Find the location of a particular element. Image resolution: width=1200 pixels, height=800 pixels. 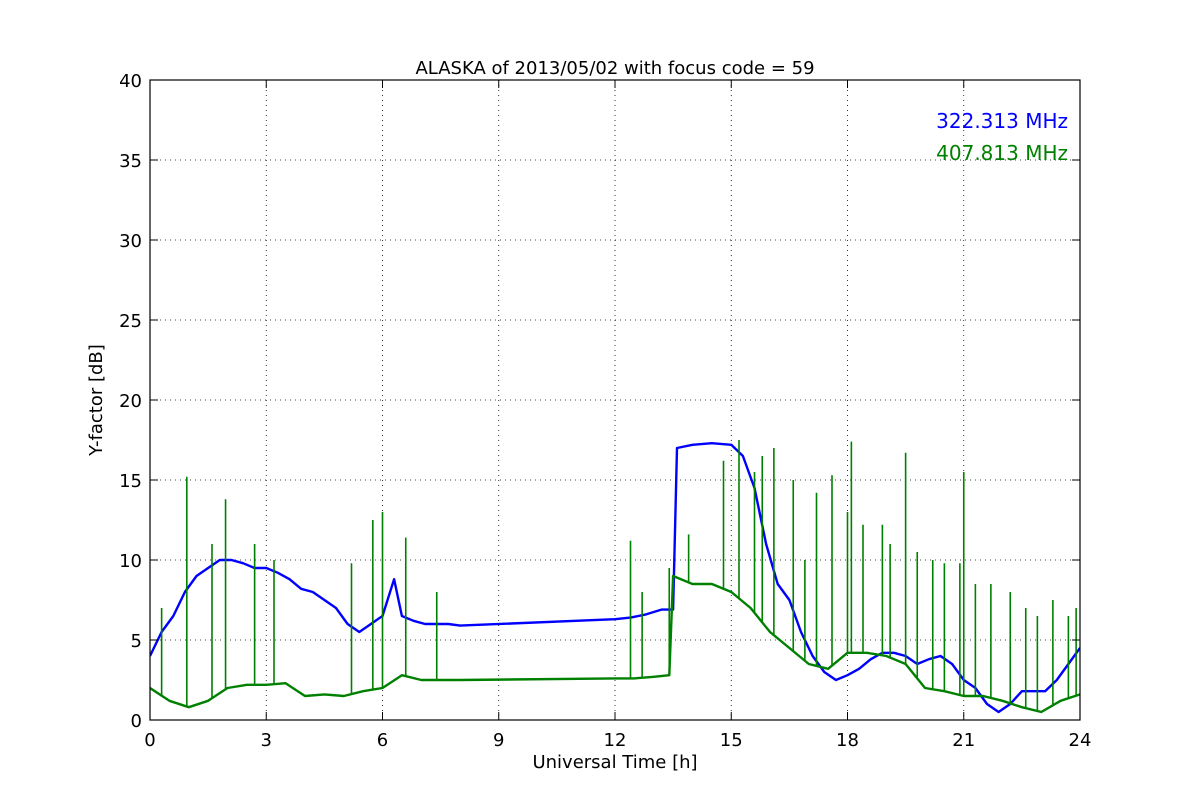

y-tick-label: 30 is located at coordinates (130, 241).